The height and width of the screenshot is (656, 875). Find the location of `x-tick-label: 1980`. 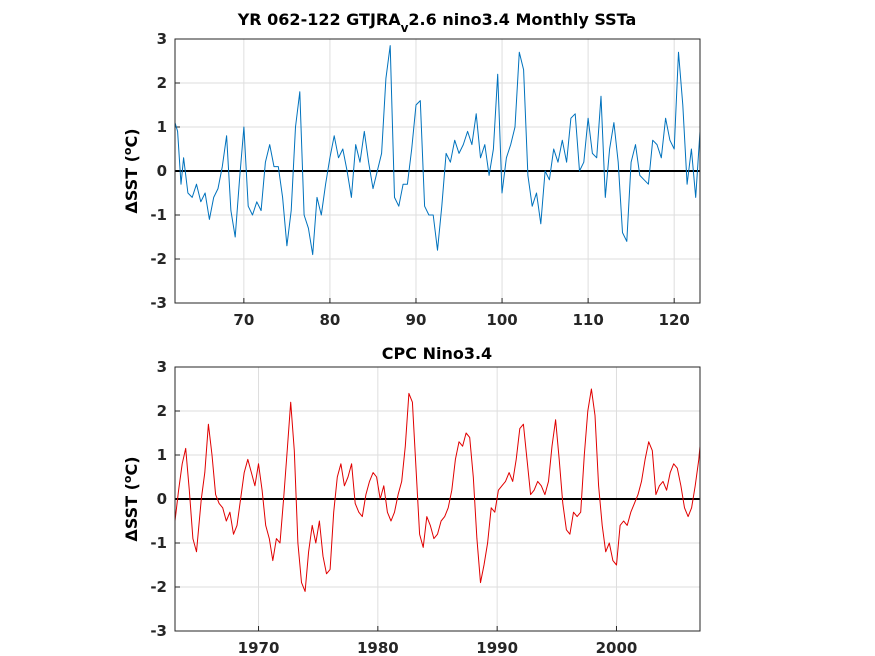

x-tick-label: 1980 is located at coordinates (378, 647).